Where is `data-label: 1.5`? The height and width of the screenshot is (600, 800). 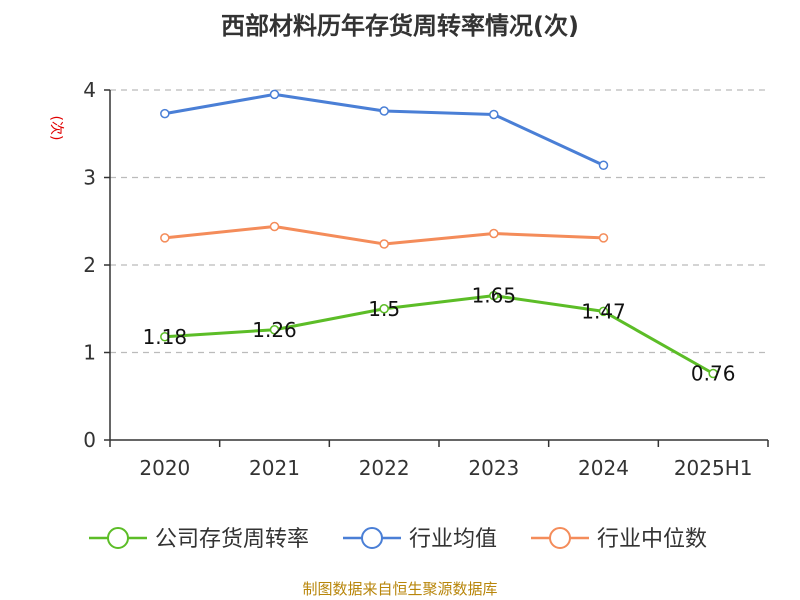
data-label: 1.5 is located at coordinates (384, 309).